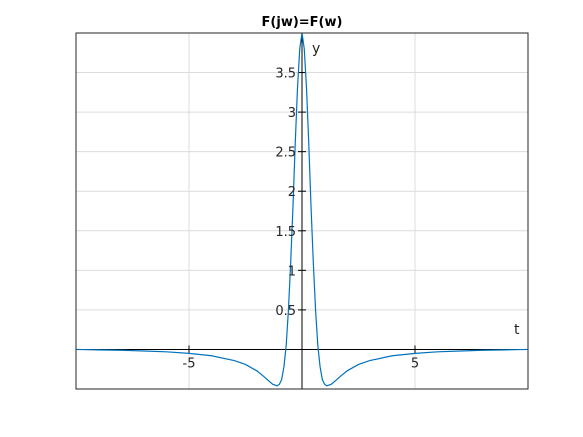 This screenshot has height=437, width=583. Describe the element at coordinates (285, 153) in the screenshot. I see `y-tick-label: 2.5` at that location.